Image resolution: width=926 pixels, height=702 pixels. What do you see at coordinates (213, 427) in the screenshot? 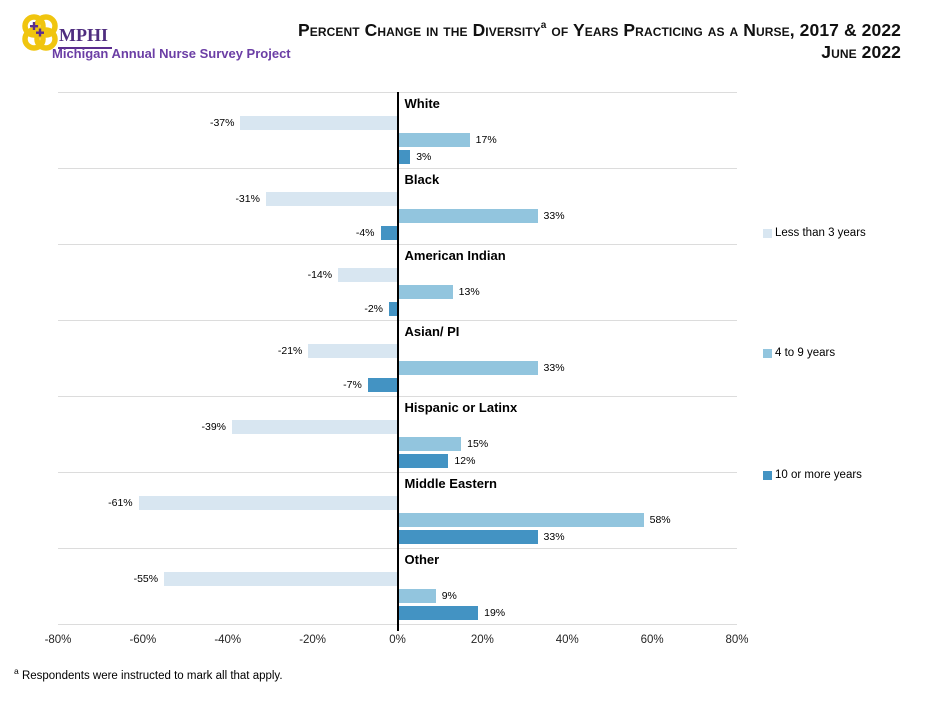
I see `bar-value-label: -39%` at bounding box center [213, 427].